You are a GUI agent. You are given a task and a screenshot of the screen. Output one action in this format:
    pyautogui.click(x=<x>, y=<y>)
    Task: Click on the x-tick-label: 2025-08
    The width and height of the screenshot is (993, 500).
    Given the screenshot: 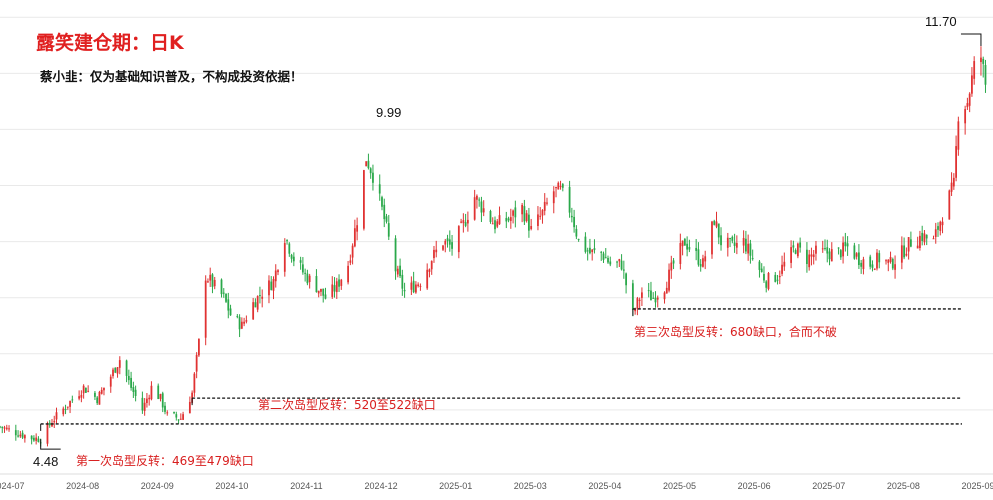 What is the action you would take?
    pyautogui.click(x=903, y=486)
    